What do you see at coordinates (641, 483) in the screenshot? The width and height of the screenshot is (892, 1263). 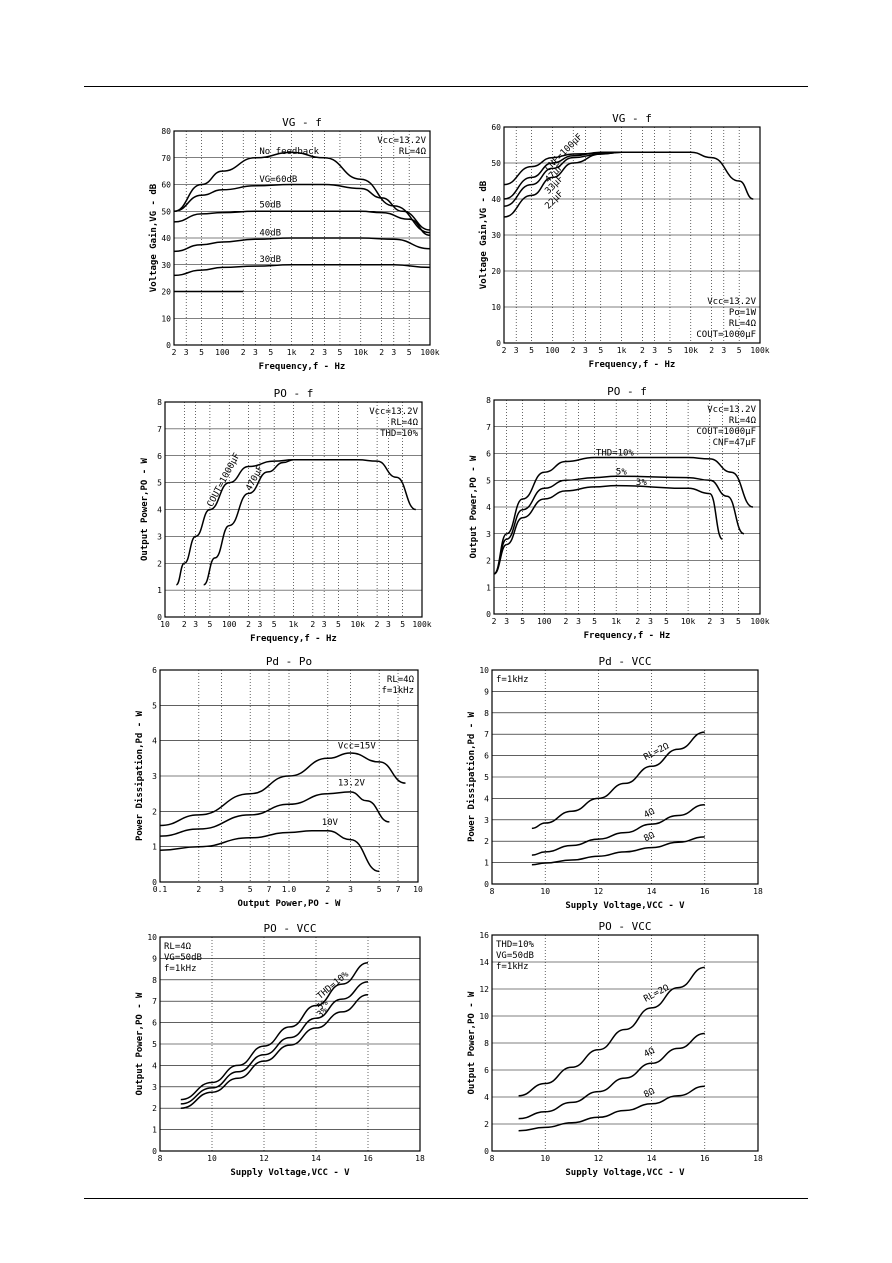 I see `curve-label: 3%` at bounding box center [641, 483].